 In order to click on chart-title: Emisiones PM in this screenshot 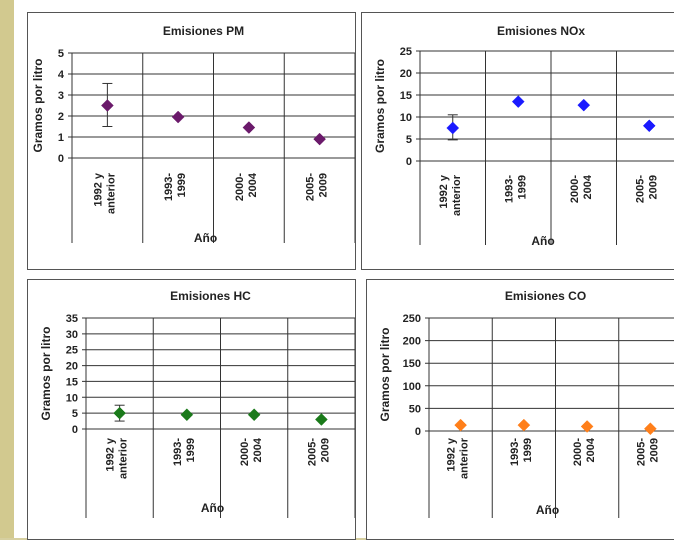, I will do `click(203, 31)`.